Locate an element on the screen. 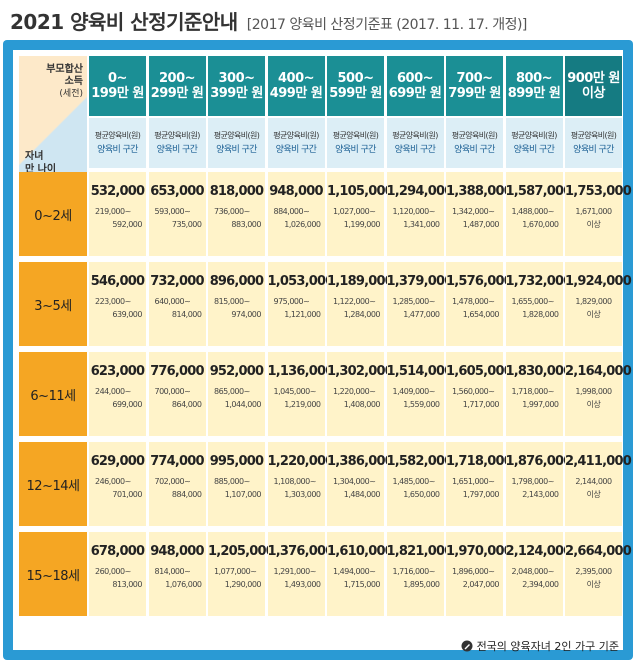  table-cell: 1,732,000 1,655,000~ 1,828,000 is located at coordinates (539, 304).